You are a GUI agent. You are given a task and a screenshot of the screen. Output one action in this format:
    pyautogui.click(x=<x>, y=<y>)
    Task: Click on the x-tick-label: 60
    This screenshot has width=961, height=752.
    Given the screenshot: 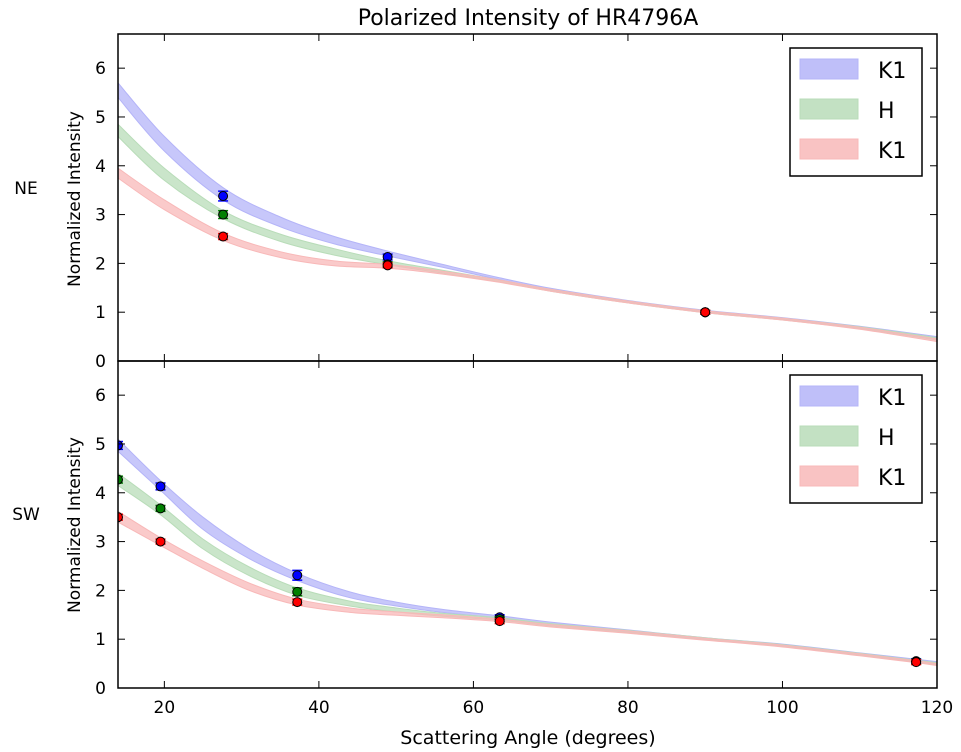 What is the action you would take?
    pyautogui.click(x=474, y=708)
    